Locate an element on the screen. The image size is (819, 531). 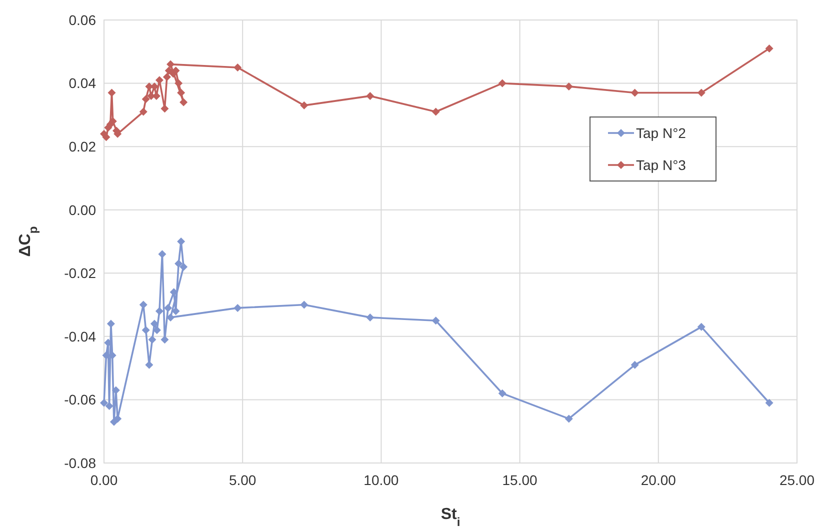
x-axis-title: St$_{i}$ is located at coordinates (450, 517).